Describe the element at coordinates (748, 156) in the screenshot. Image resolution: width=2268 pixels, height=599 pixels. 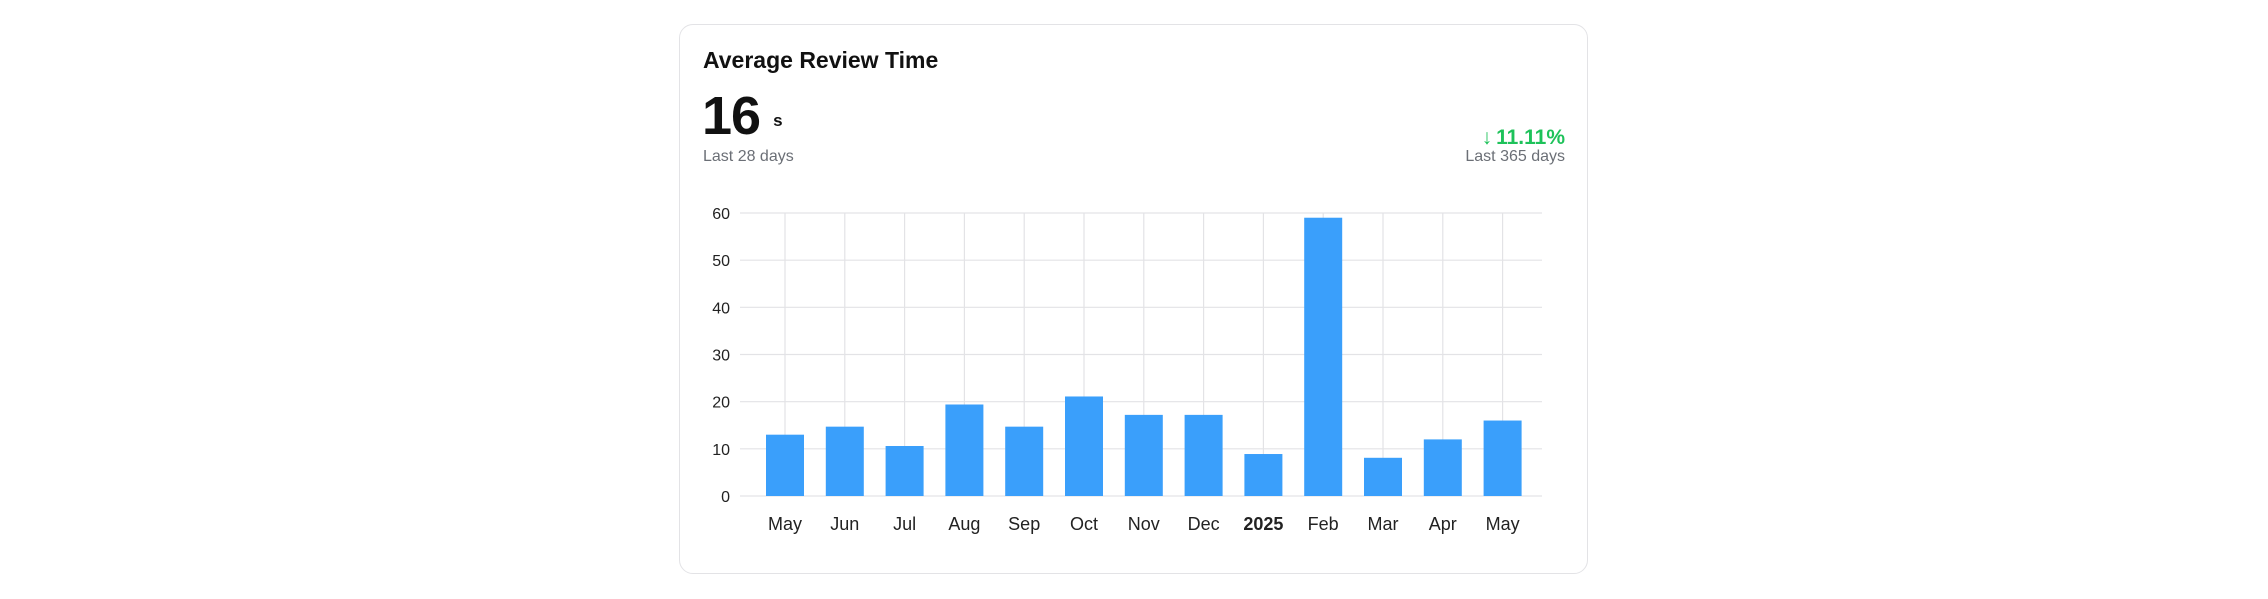
I see `metric-period: Last 28 days` at that location.